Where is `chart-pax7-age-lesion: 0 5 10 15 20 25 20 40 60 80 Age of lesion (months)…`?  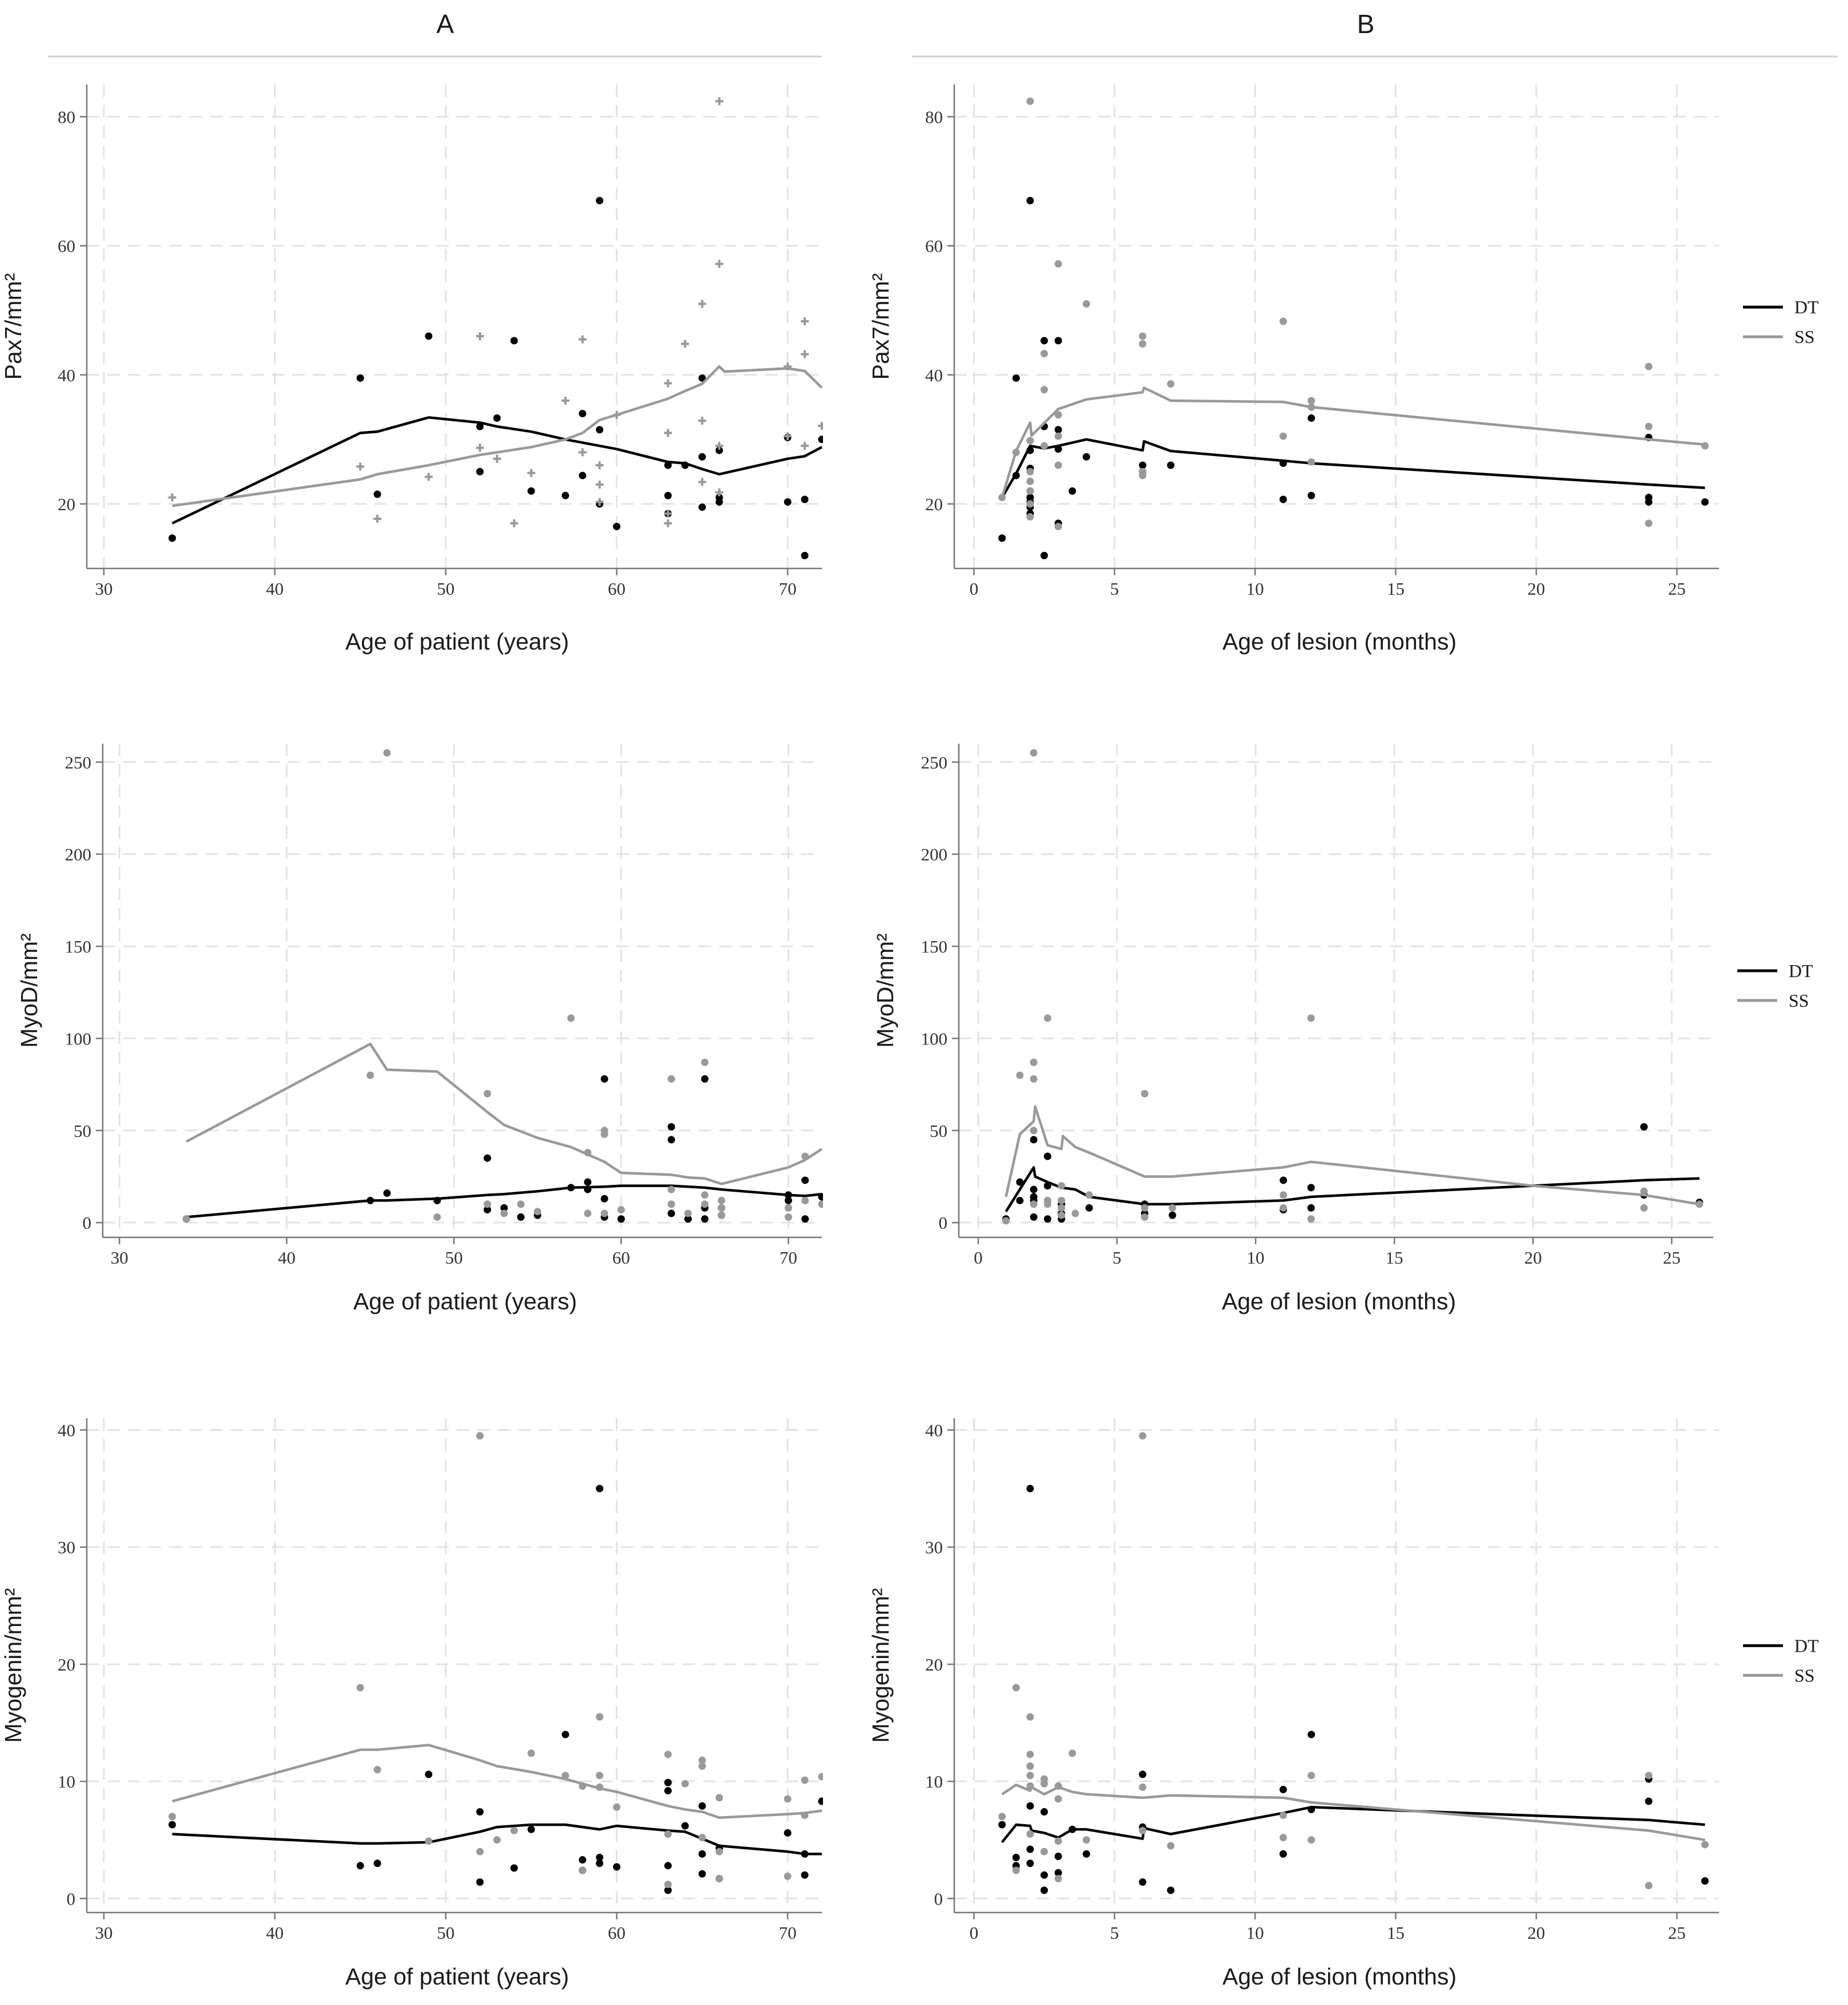
chart-pax7-age-lesion: 0 5 10 15 20 25 20 40 60 80 Age of lesion (months)… is located at coordinates (1343, 369).